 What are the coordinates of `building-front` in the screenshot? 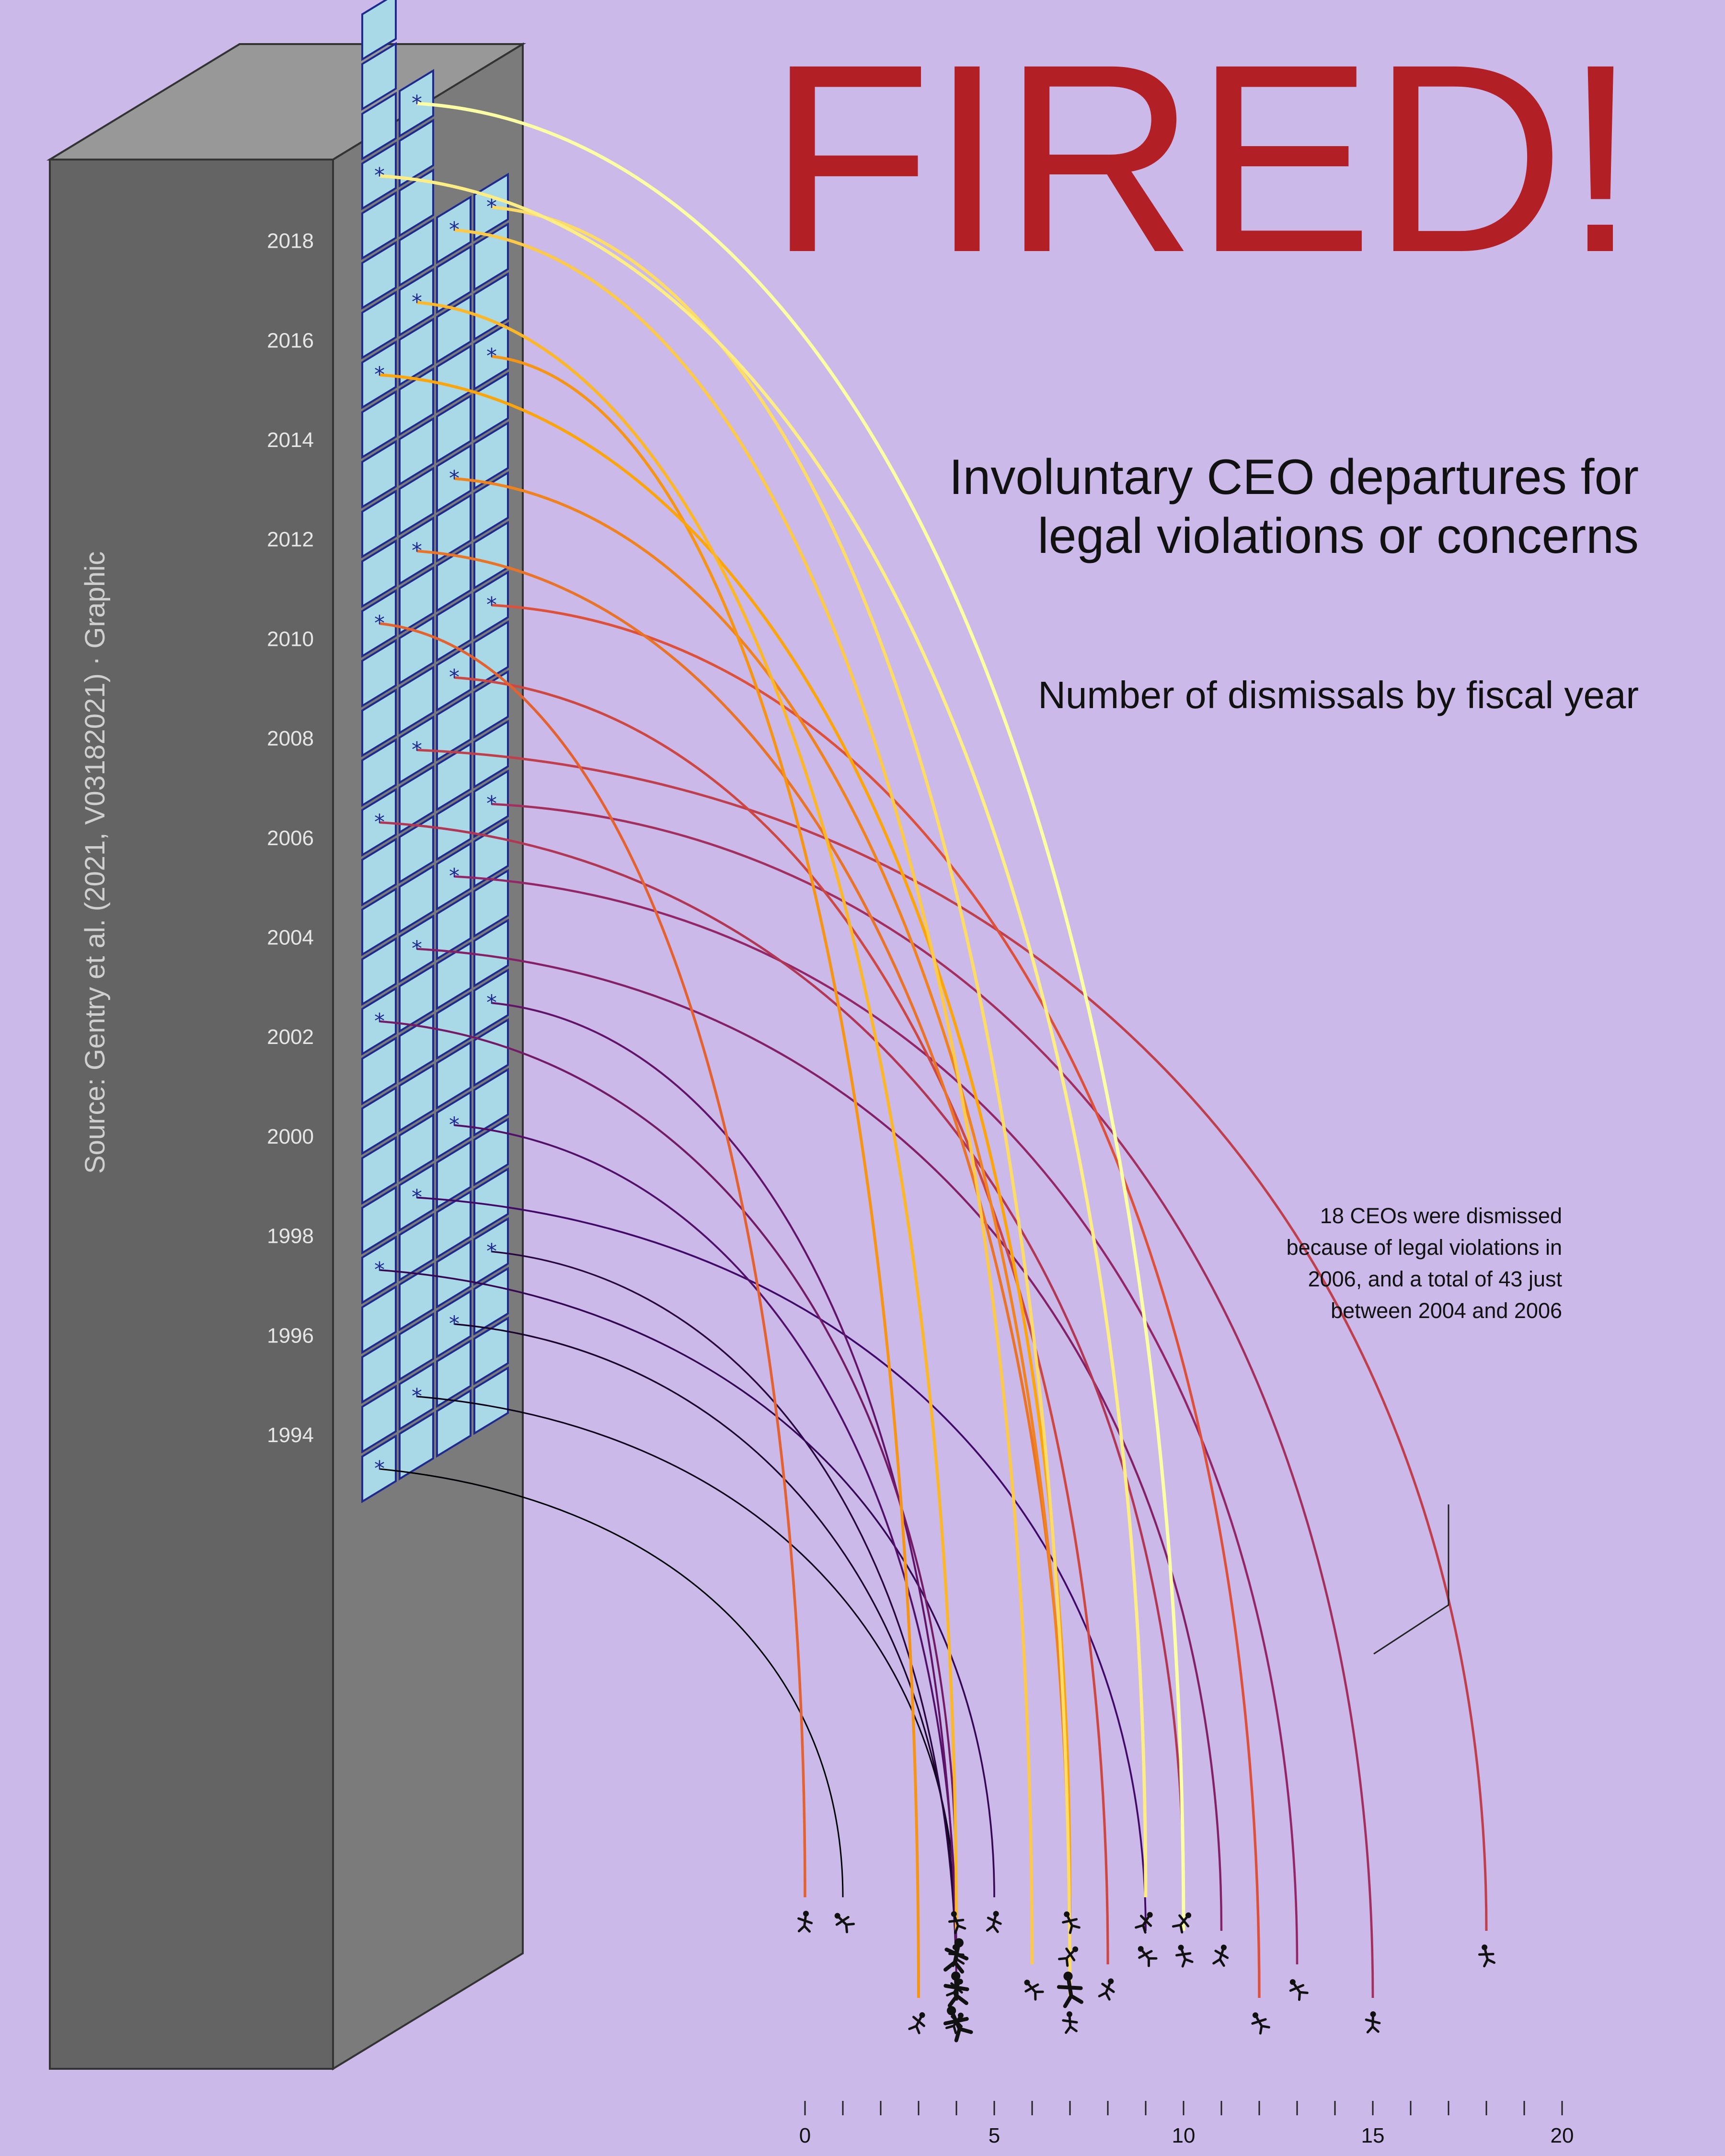 It's located at (191, 1114).